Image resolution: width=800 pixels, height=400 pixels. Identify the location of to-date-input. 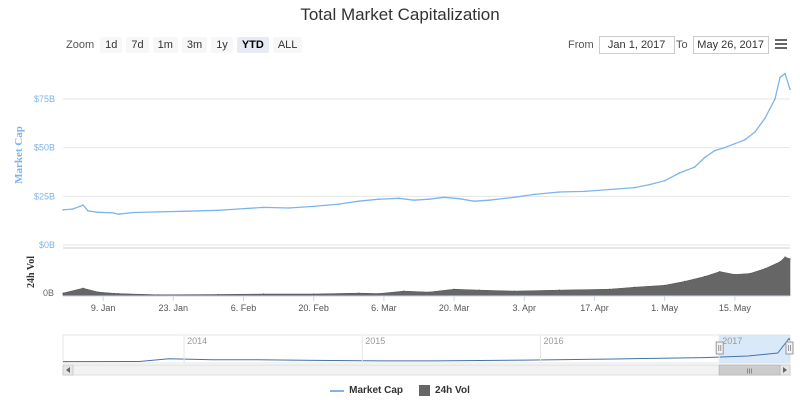
(730, 45).